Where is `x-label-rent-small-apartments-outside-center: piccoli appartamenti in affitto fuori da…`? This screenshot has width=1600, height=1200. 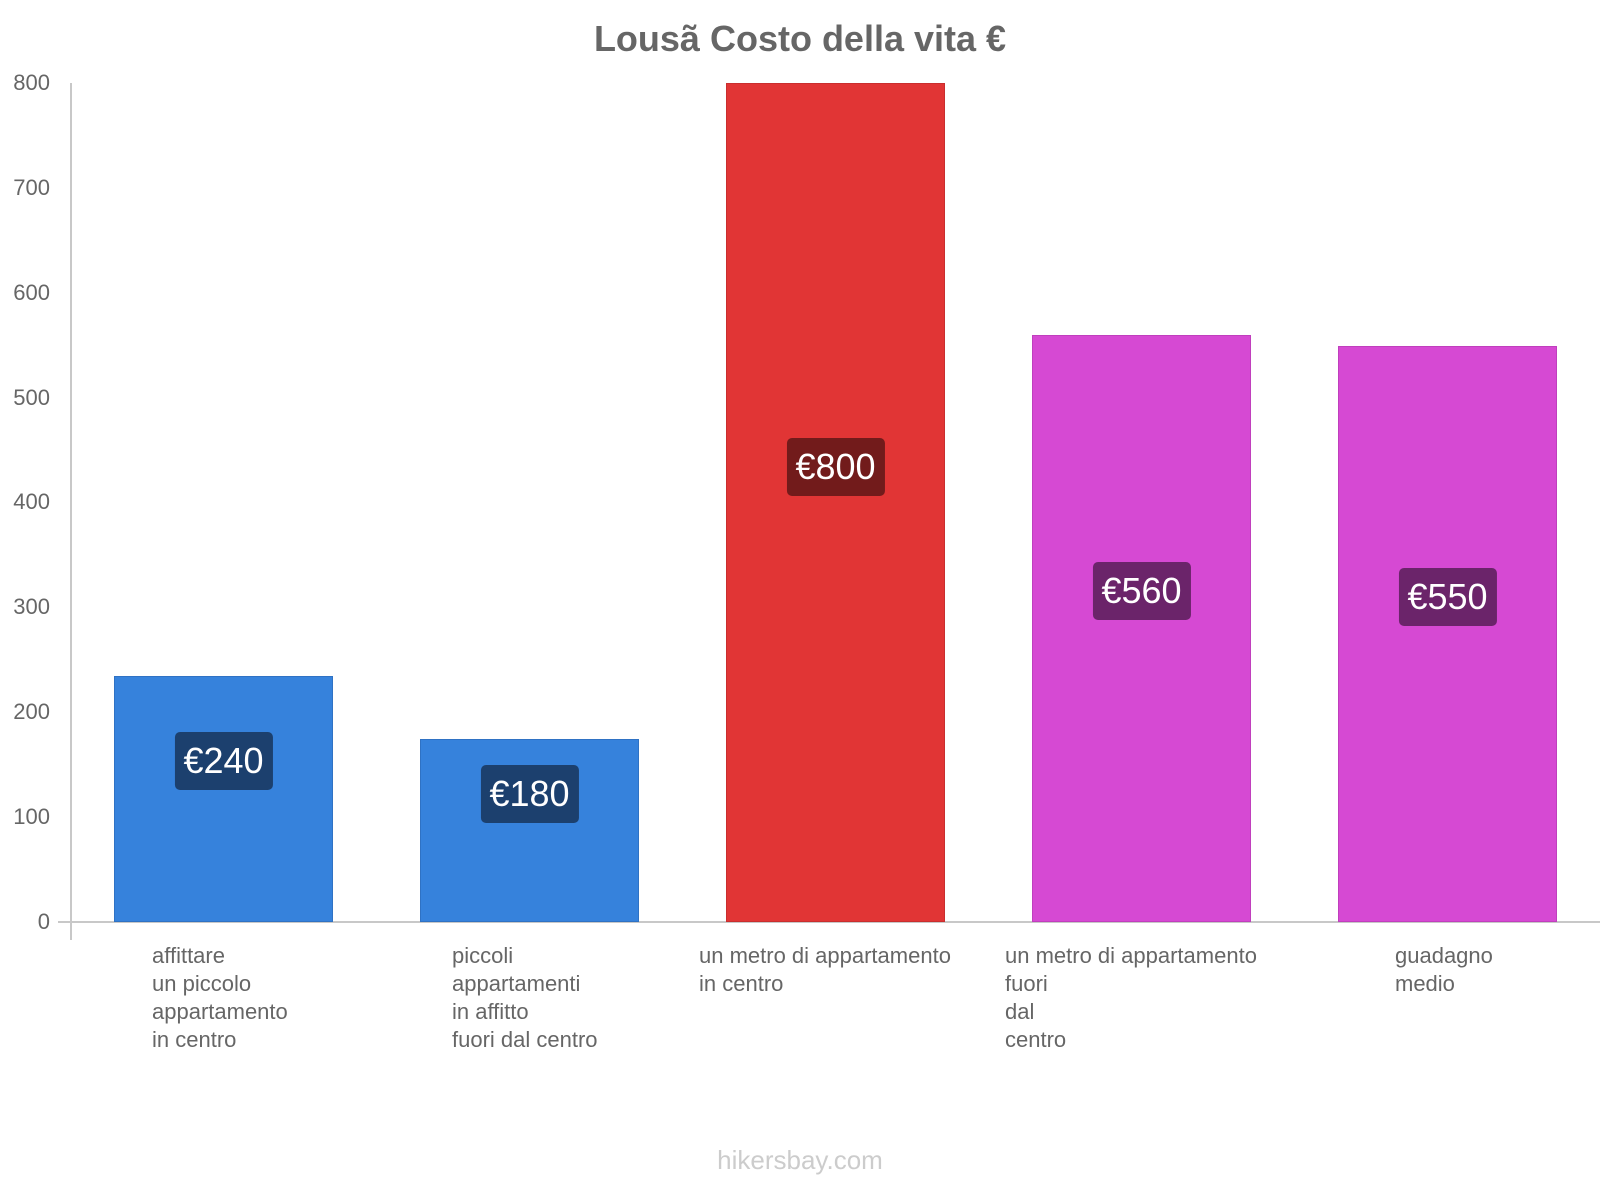 x-label-rent-small-apartments-outside-center: piccoli appartamenti in affitto fuori da… is located at coordinates (525, 997).